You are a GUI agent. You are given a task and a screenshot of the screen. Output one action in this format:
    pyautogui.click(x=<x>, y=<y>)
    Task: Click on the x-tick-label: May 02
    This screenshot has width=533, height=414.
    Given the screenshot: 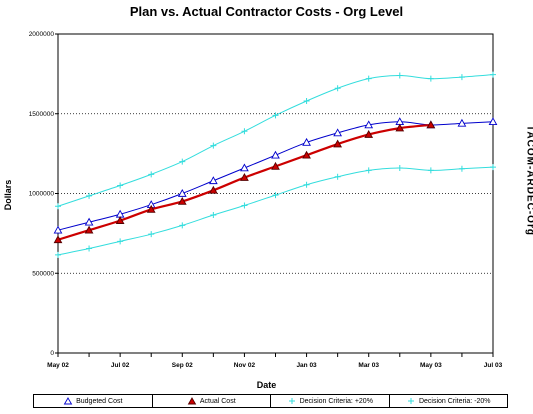 What is the action you would take?
    pyautogui.click(x=58, y=365)
    